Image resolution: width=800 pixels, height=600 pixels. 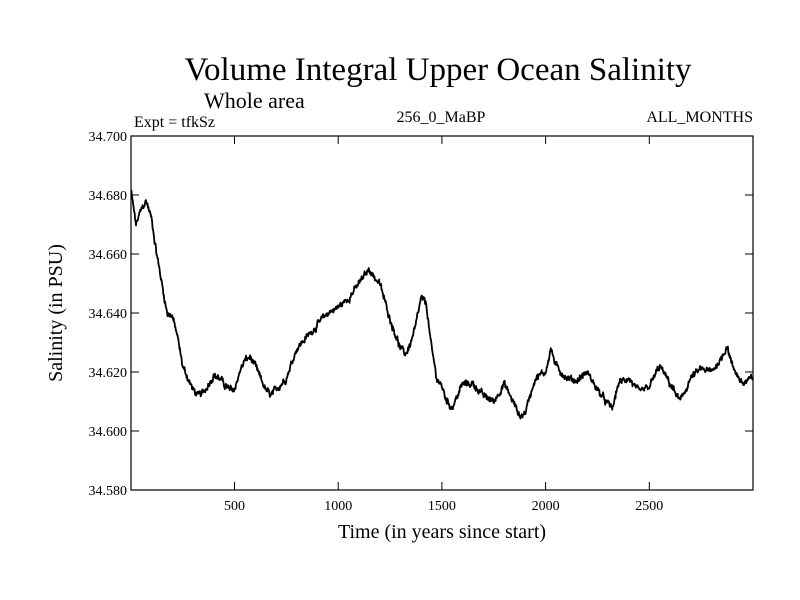 I want to click on header-months: ALL_MONTHS, so click(x=699, y=117).